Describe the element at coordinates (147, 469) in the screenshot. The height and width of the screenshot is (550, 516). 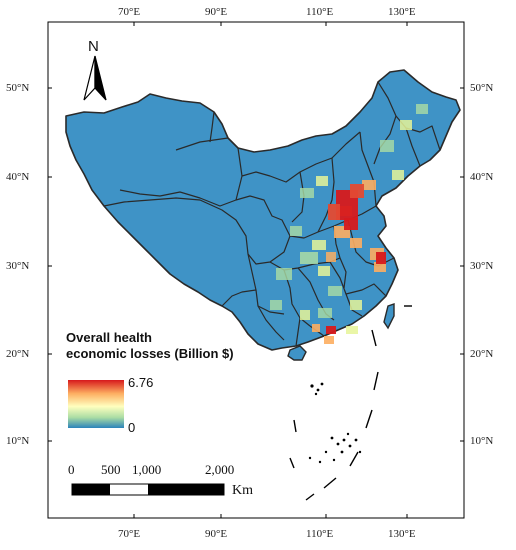
I see `scale-label-1000: 1,000` at that location.